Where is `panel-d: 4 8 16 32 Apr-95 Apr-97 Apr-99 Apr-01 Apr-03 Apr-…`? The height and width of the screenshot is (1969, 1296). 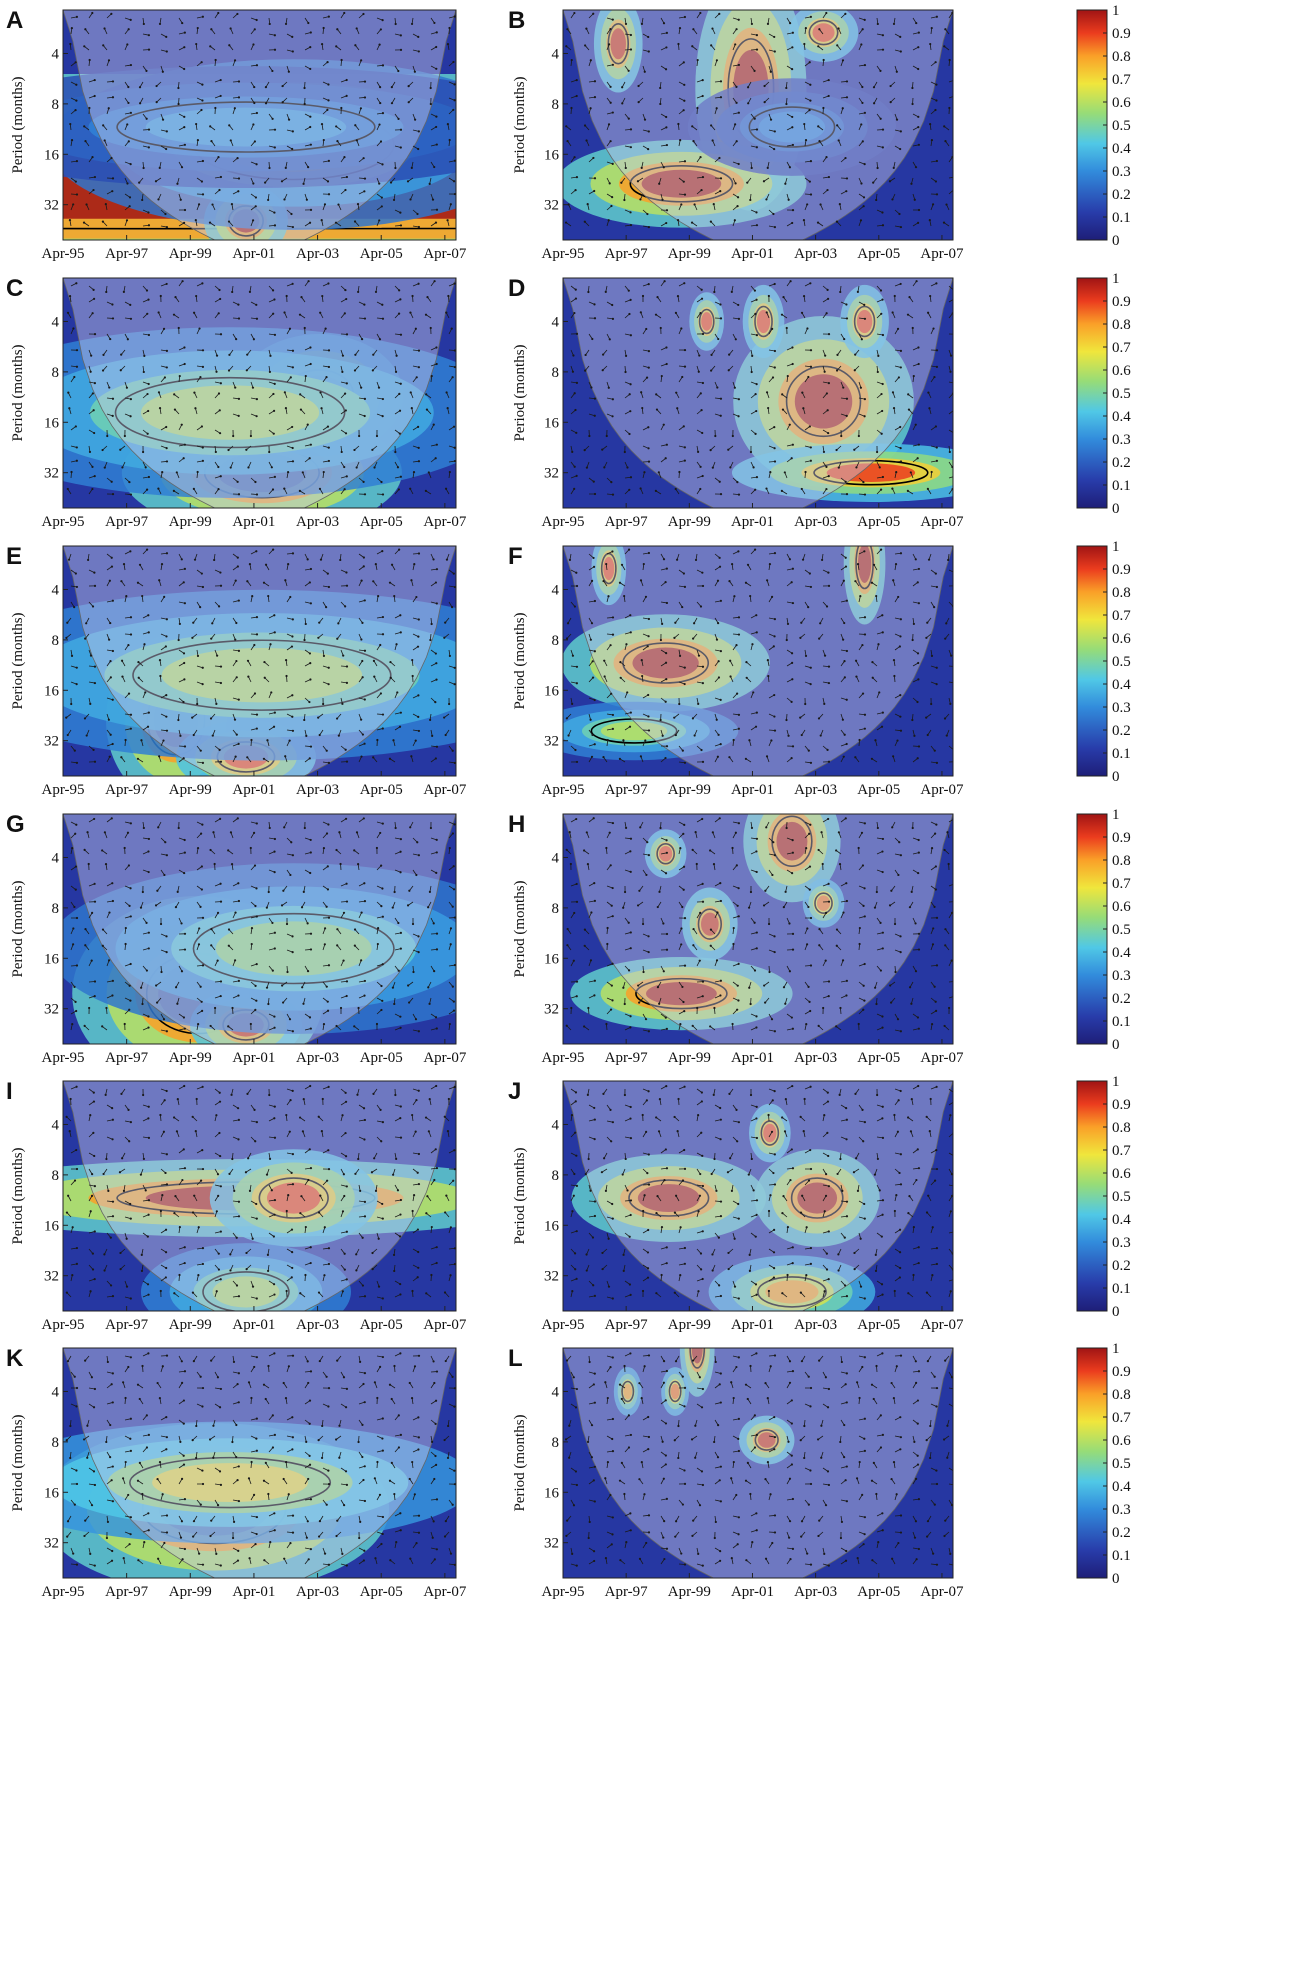
panel-d: 4 8 16 32 Apr-95 Apr-97 Apr-99 Apr-01 Apr-03 Apr-… is located at coordinates (819, 400).